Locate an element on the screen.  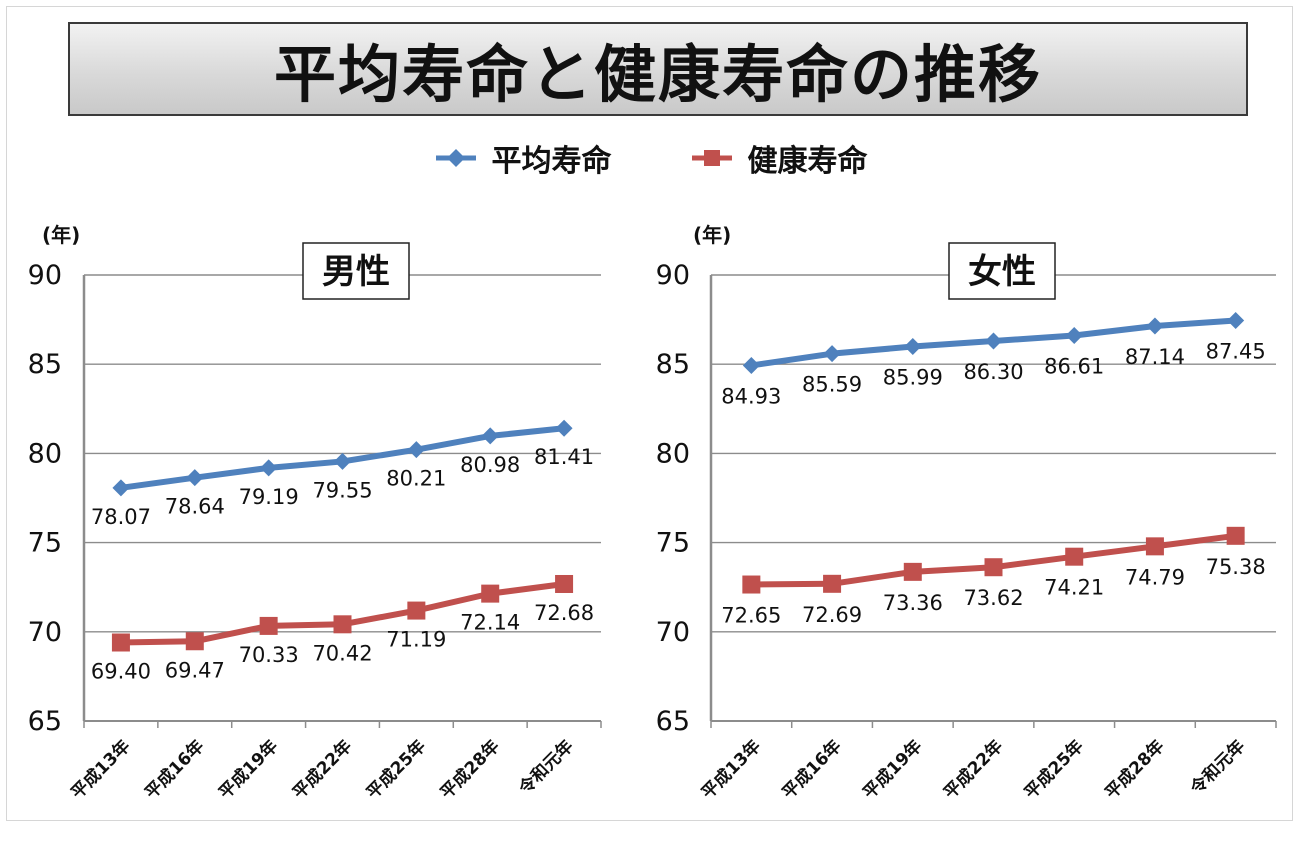
data-label: 87.45 is located at coordinates (1236, 351).